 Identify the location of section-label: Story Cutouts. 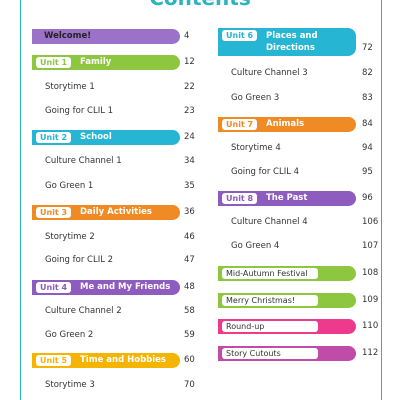
(270, 353).